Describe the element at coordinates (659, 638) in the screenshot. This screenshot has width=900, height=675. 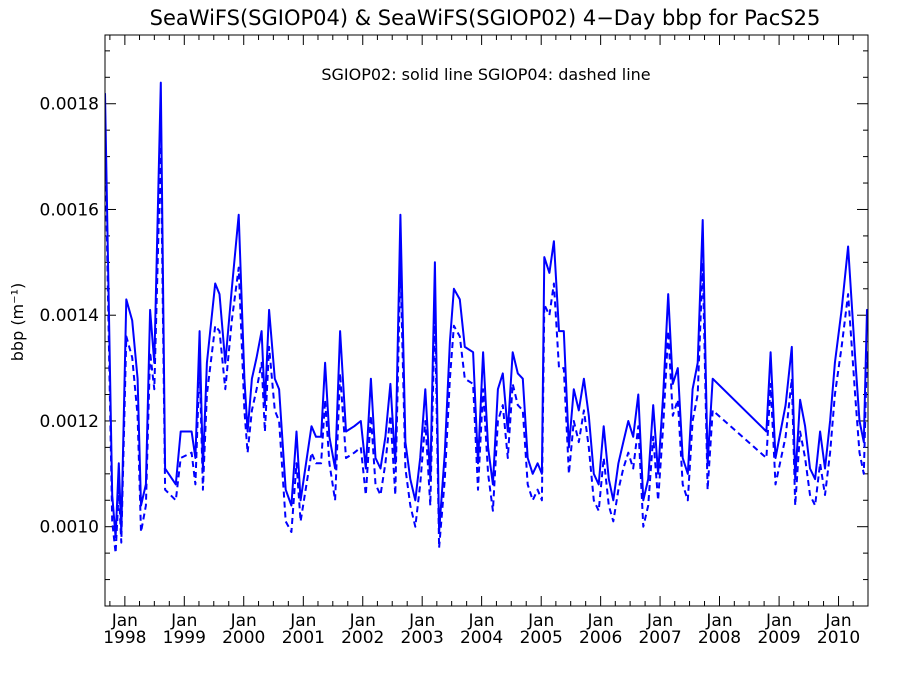
I see `x-tick-label-year: 2007` at that location.